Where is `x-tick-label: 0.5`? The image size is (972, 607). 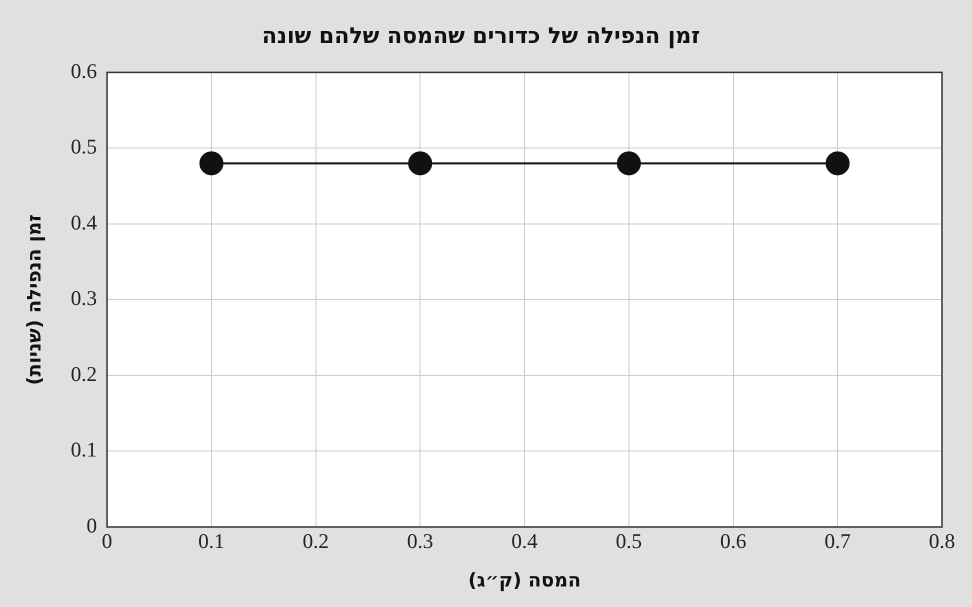 x-tick-label: 0.5 is located at coordinates (629, 541).